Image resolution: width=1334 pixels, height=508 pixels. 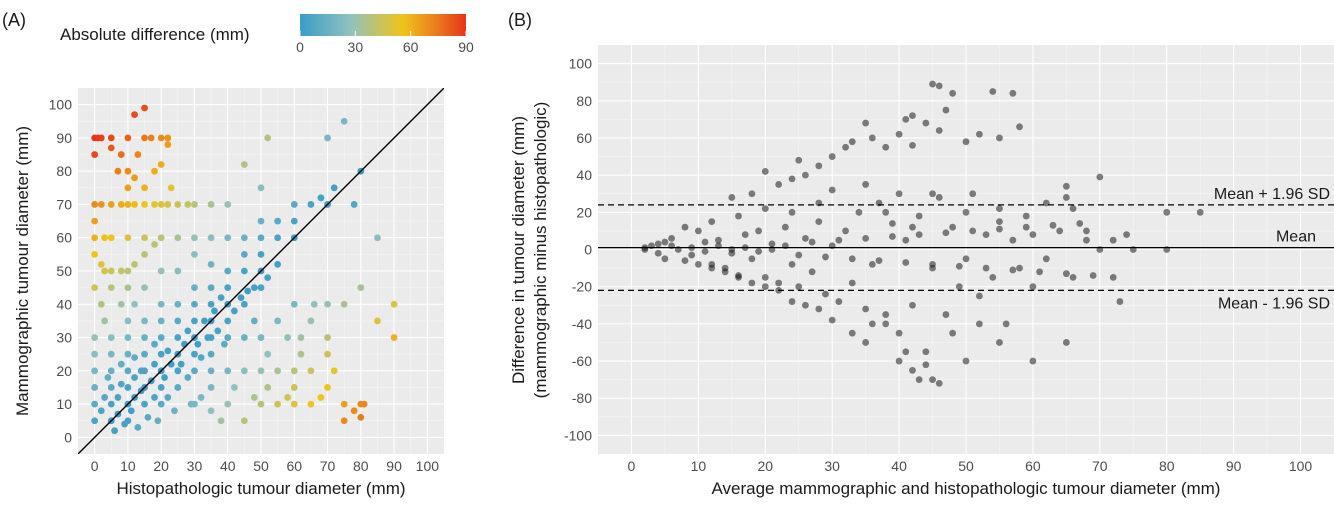 What do you see at coordinates (584, 212) in the screenshot?
I see `panel-b-y-tick-label: 20` at bounding box center [584, 212].